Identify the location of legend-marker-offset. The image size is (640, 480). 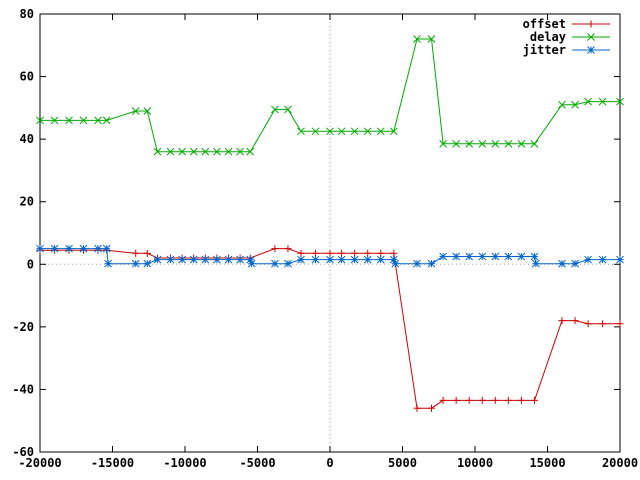
(591, 24).